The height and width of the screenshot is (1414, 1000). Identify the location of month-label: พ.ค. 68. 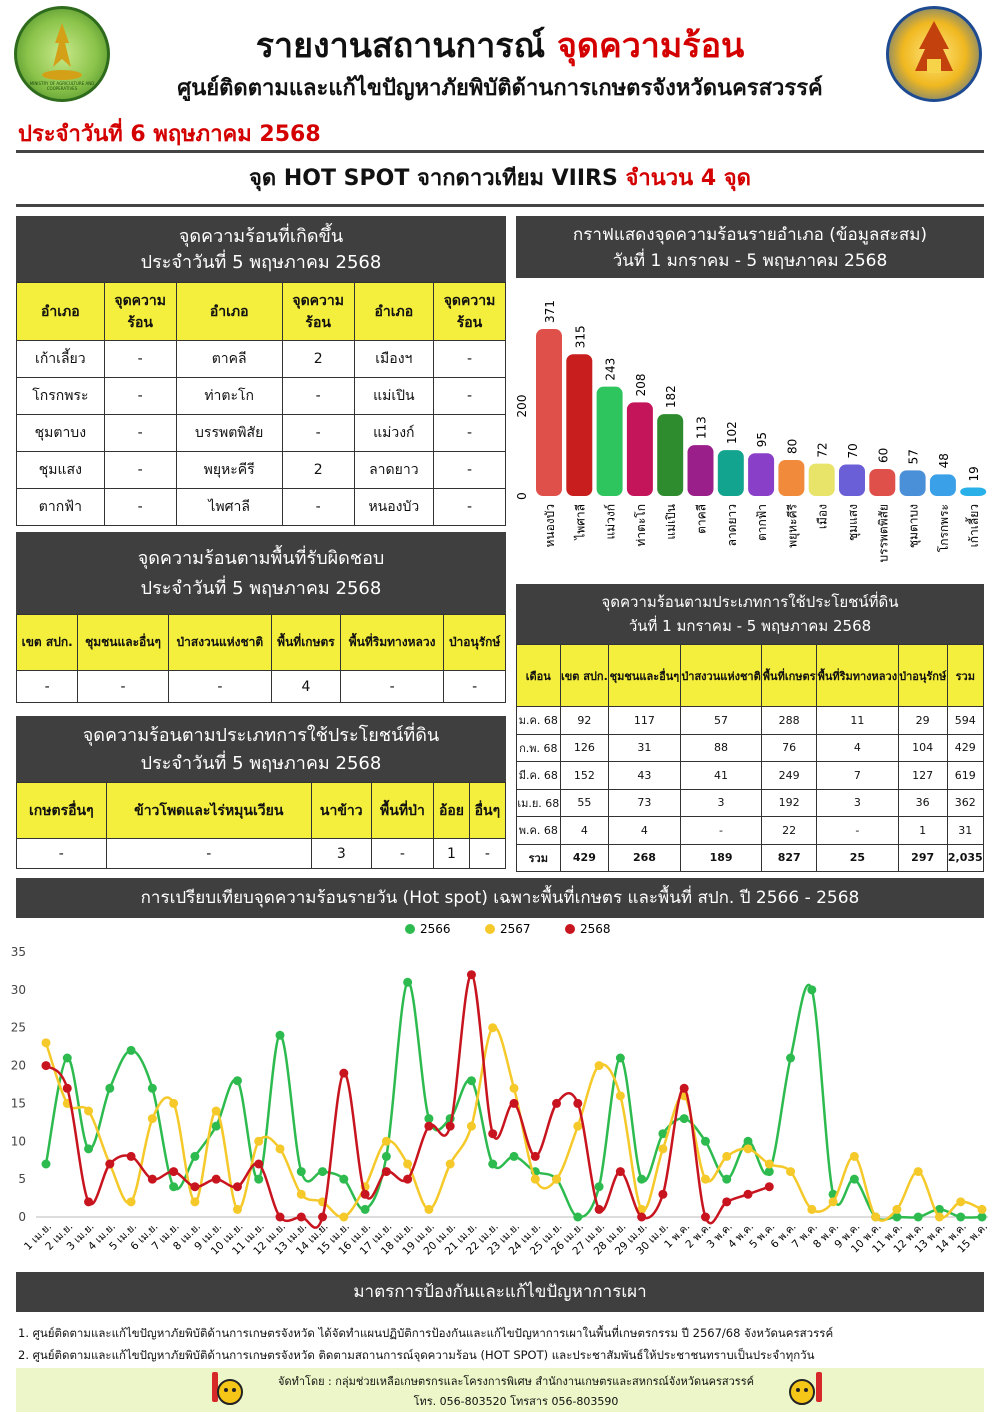
(538, 830).